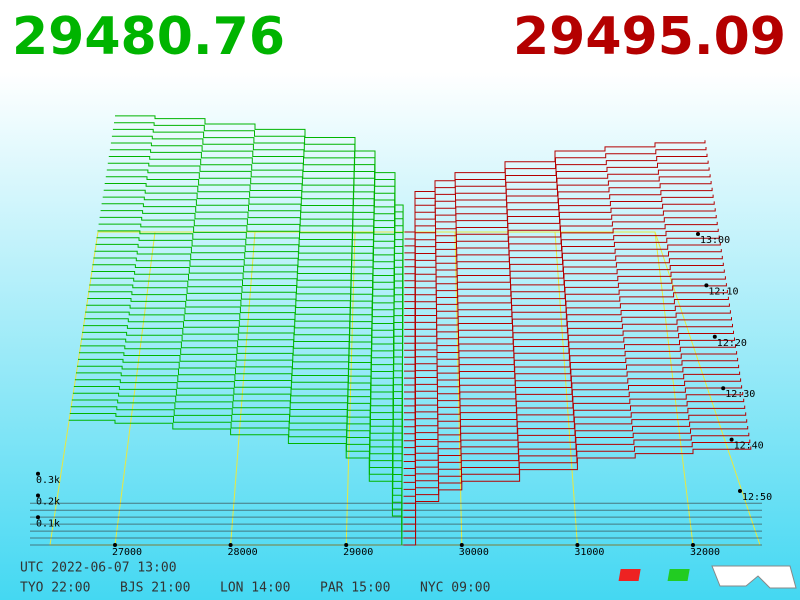 The image size is (800, 600). I want to click on time-label: 12:20, so click(732, 343).